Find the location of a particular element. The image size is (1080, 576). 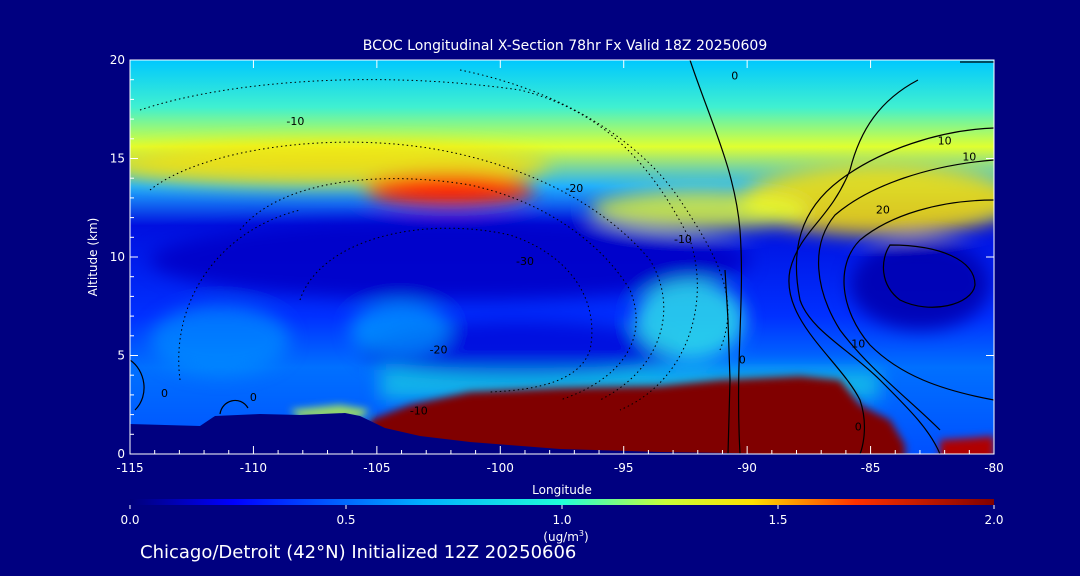

y-tick-label: 20 is located at coordinates (117, 60).